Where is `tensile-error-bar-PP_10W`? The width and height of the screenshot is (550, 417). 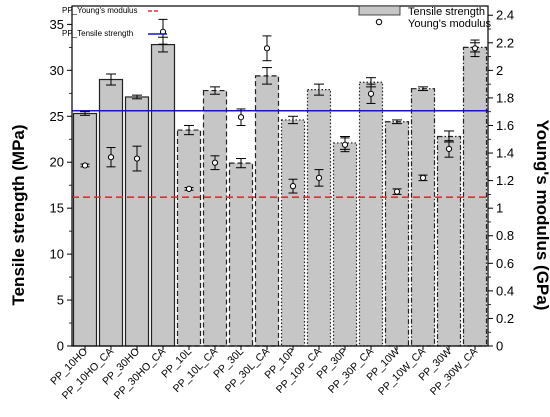
tensile-error-bar-PP_10W is located at coordinates (397, 122).